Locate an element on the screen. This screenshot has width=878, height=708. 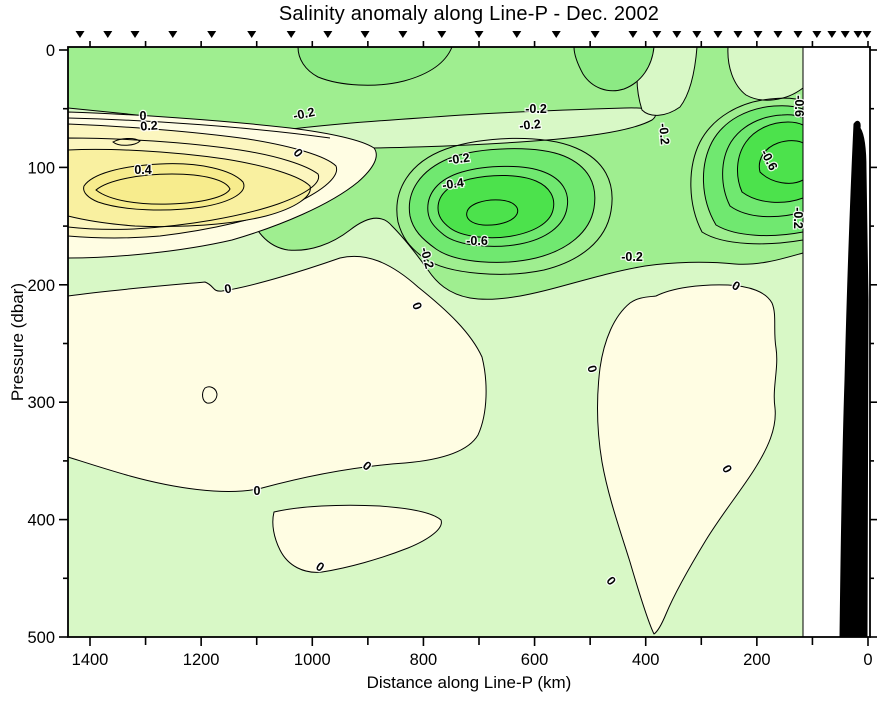
x-tick-label: 0 is located at coordinates (867, 660).